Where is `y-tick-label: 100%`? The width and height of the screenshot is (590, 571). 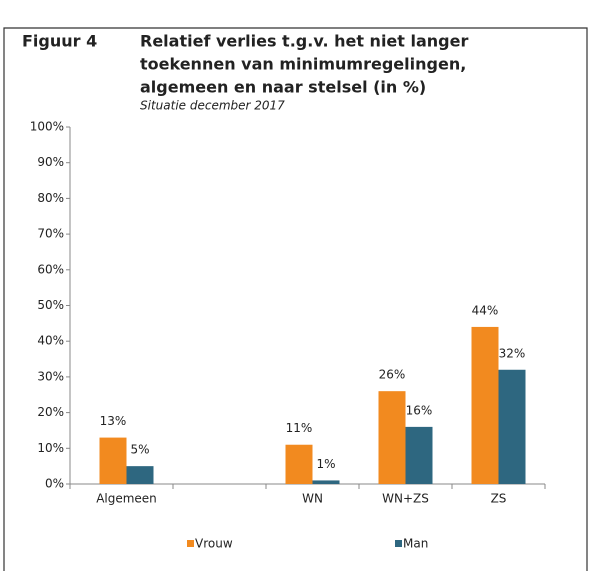
y-tick-label: 100% is located at coordinates (47, 127).